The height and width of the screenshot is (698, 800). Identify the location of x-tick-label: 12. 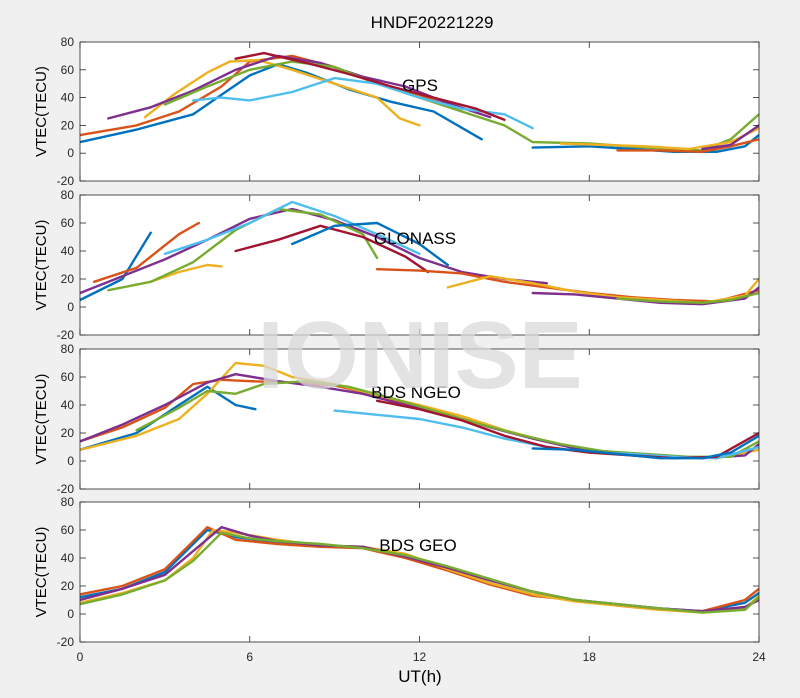
(420, 657).